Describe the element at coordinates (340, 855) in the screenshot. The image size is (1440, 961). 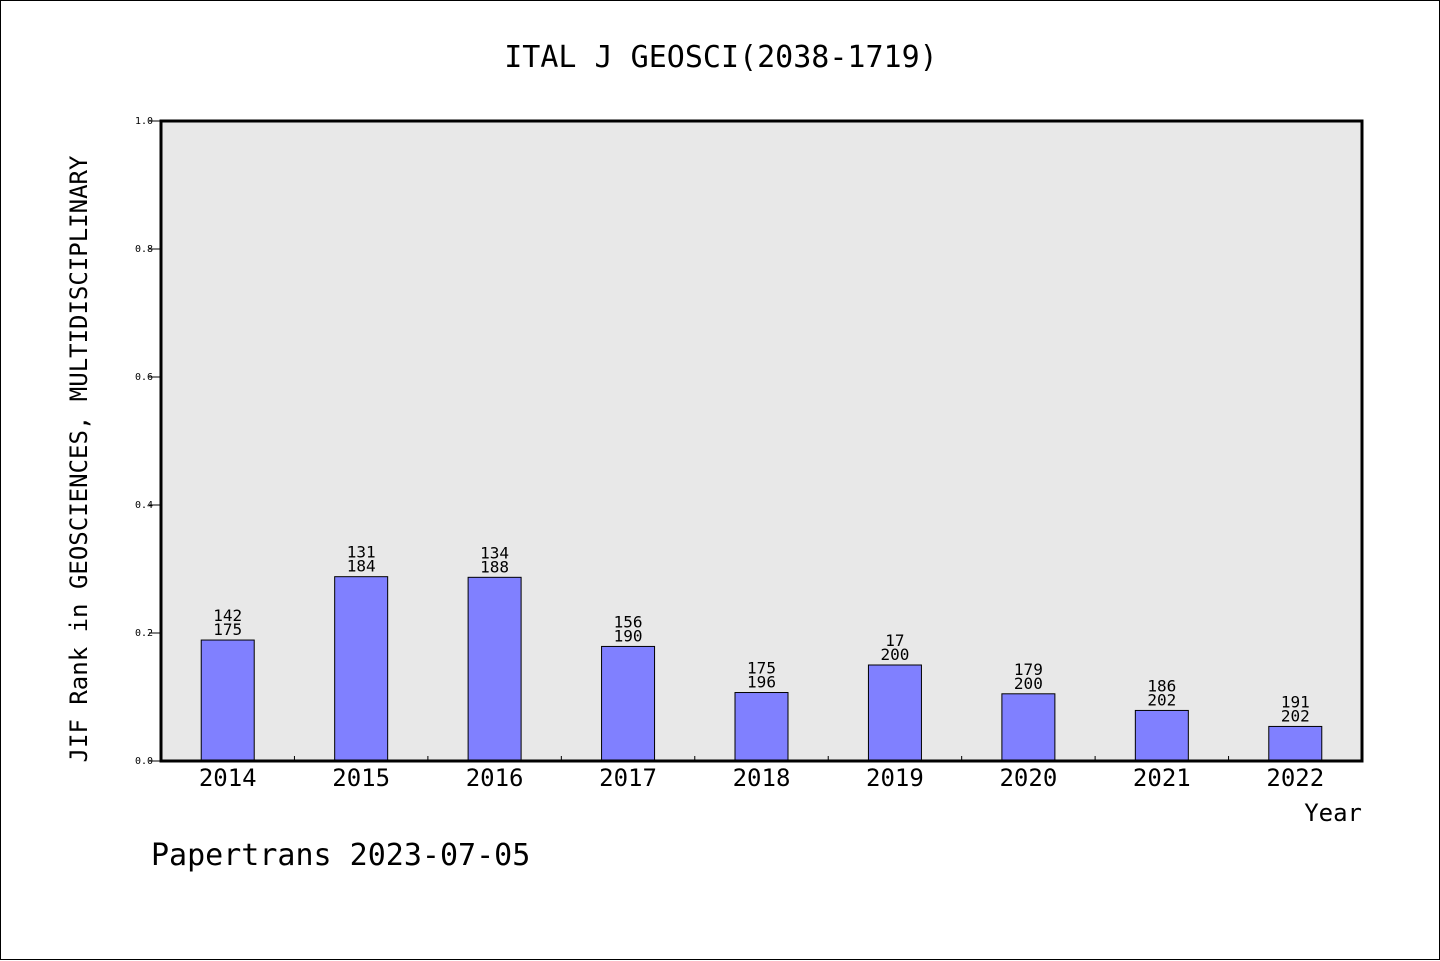
I see `footer-date: Papertrans 2023-07-05` at that location.